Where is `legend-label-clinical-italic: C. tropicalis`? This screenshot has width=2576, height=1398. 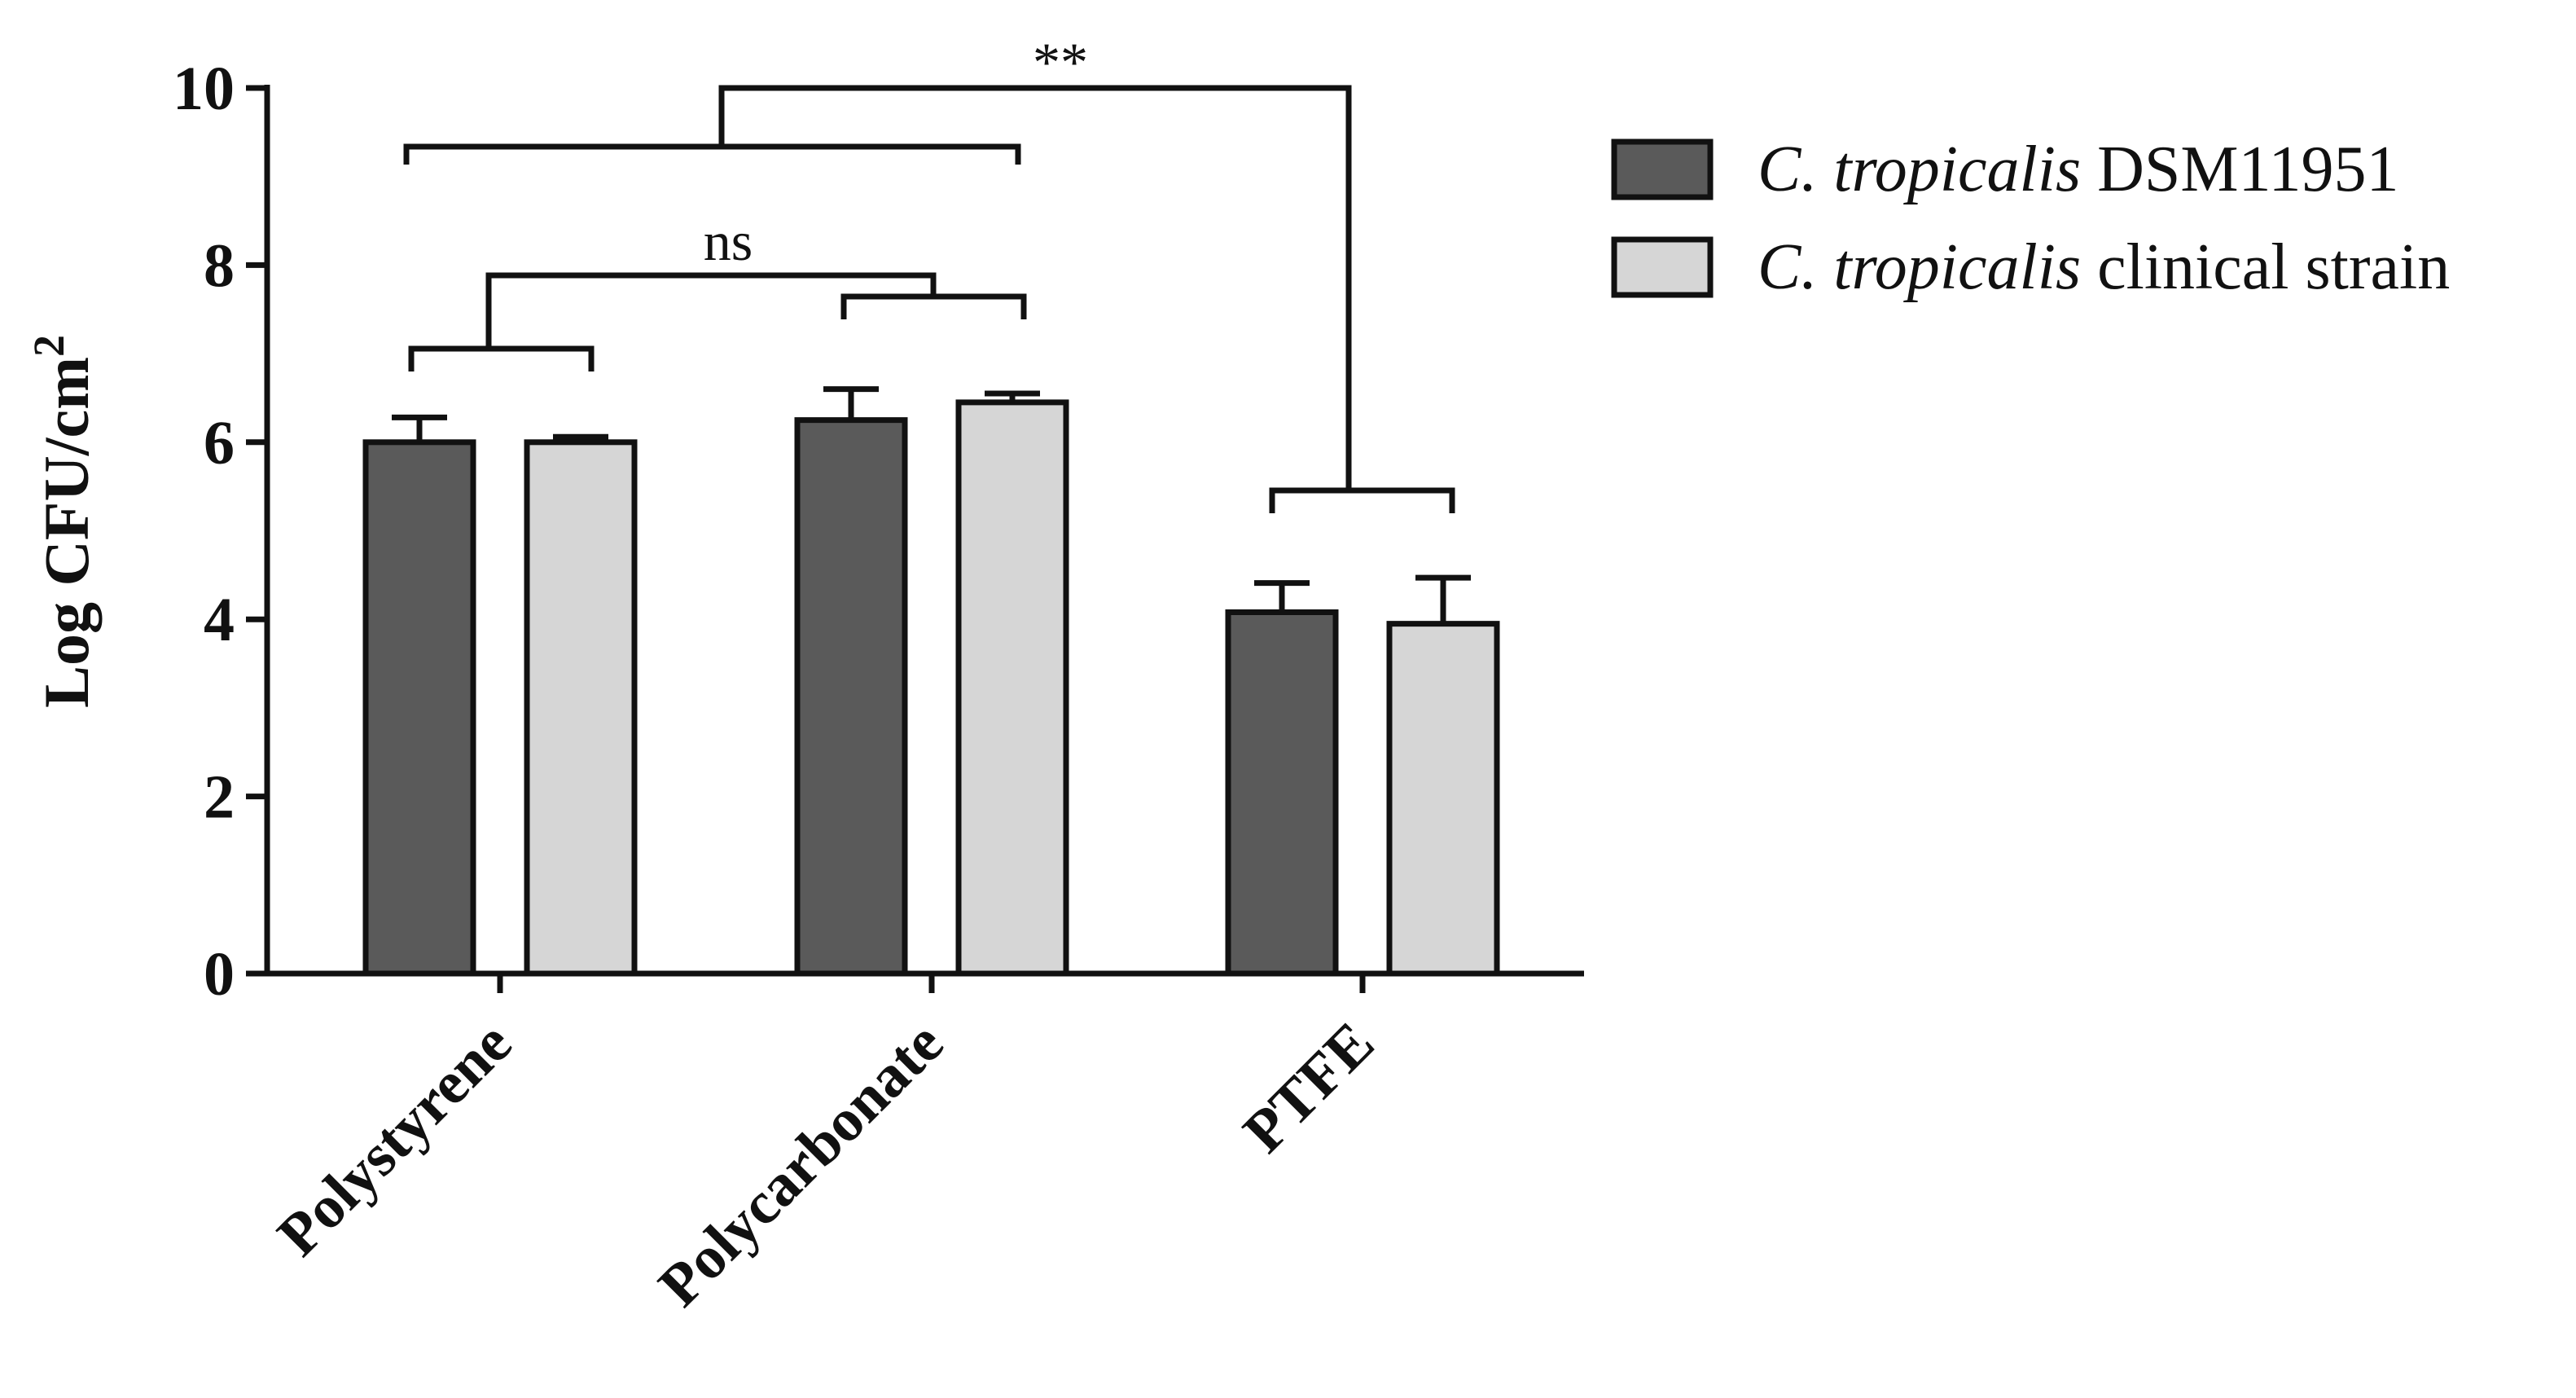
legend-label-clinical-italic: C. tropicalis is located at coordinates (1919, 267).